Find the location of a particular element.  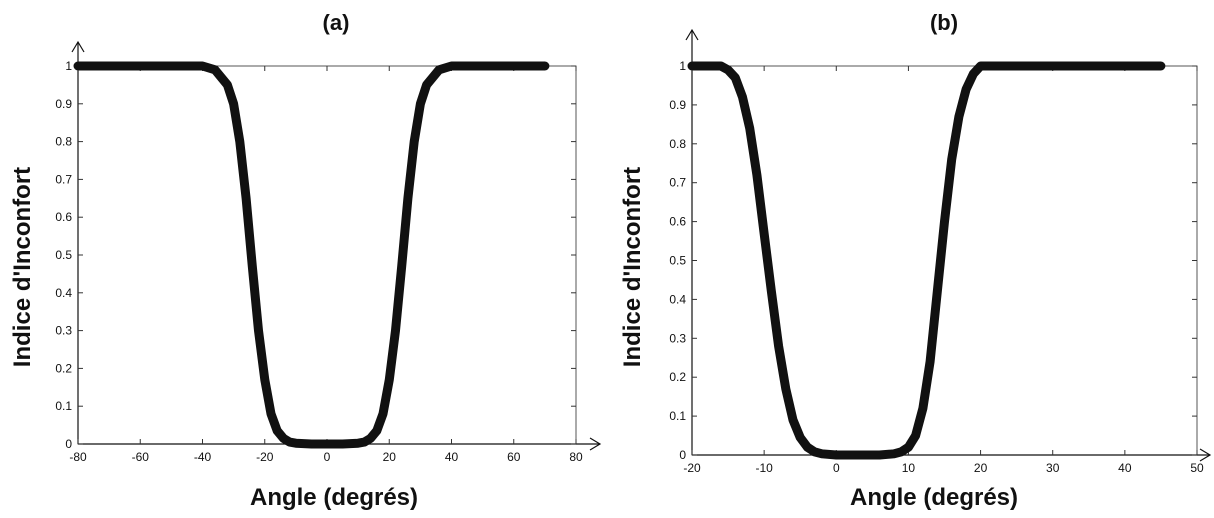

x-tick-label: -40 is located at coordinates (203, 457).